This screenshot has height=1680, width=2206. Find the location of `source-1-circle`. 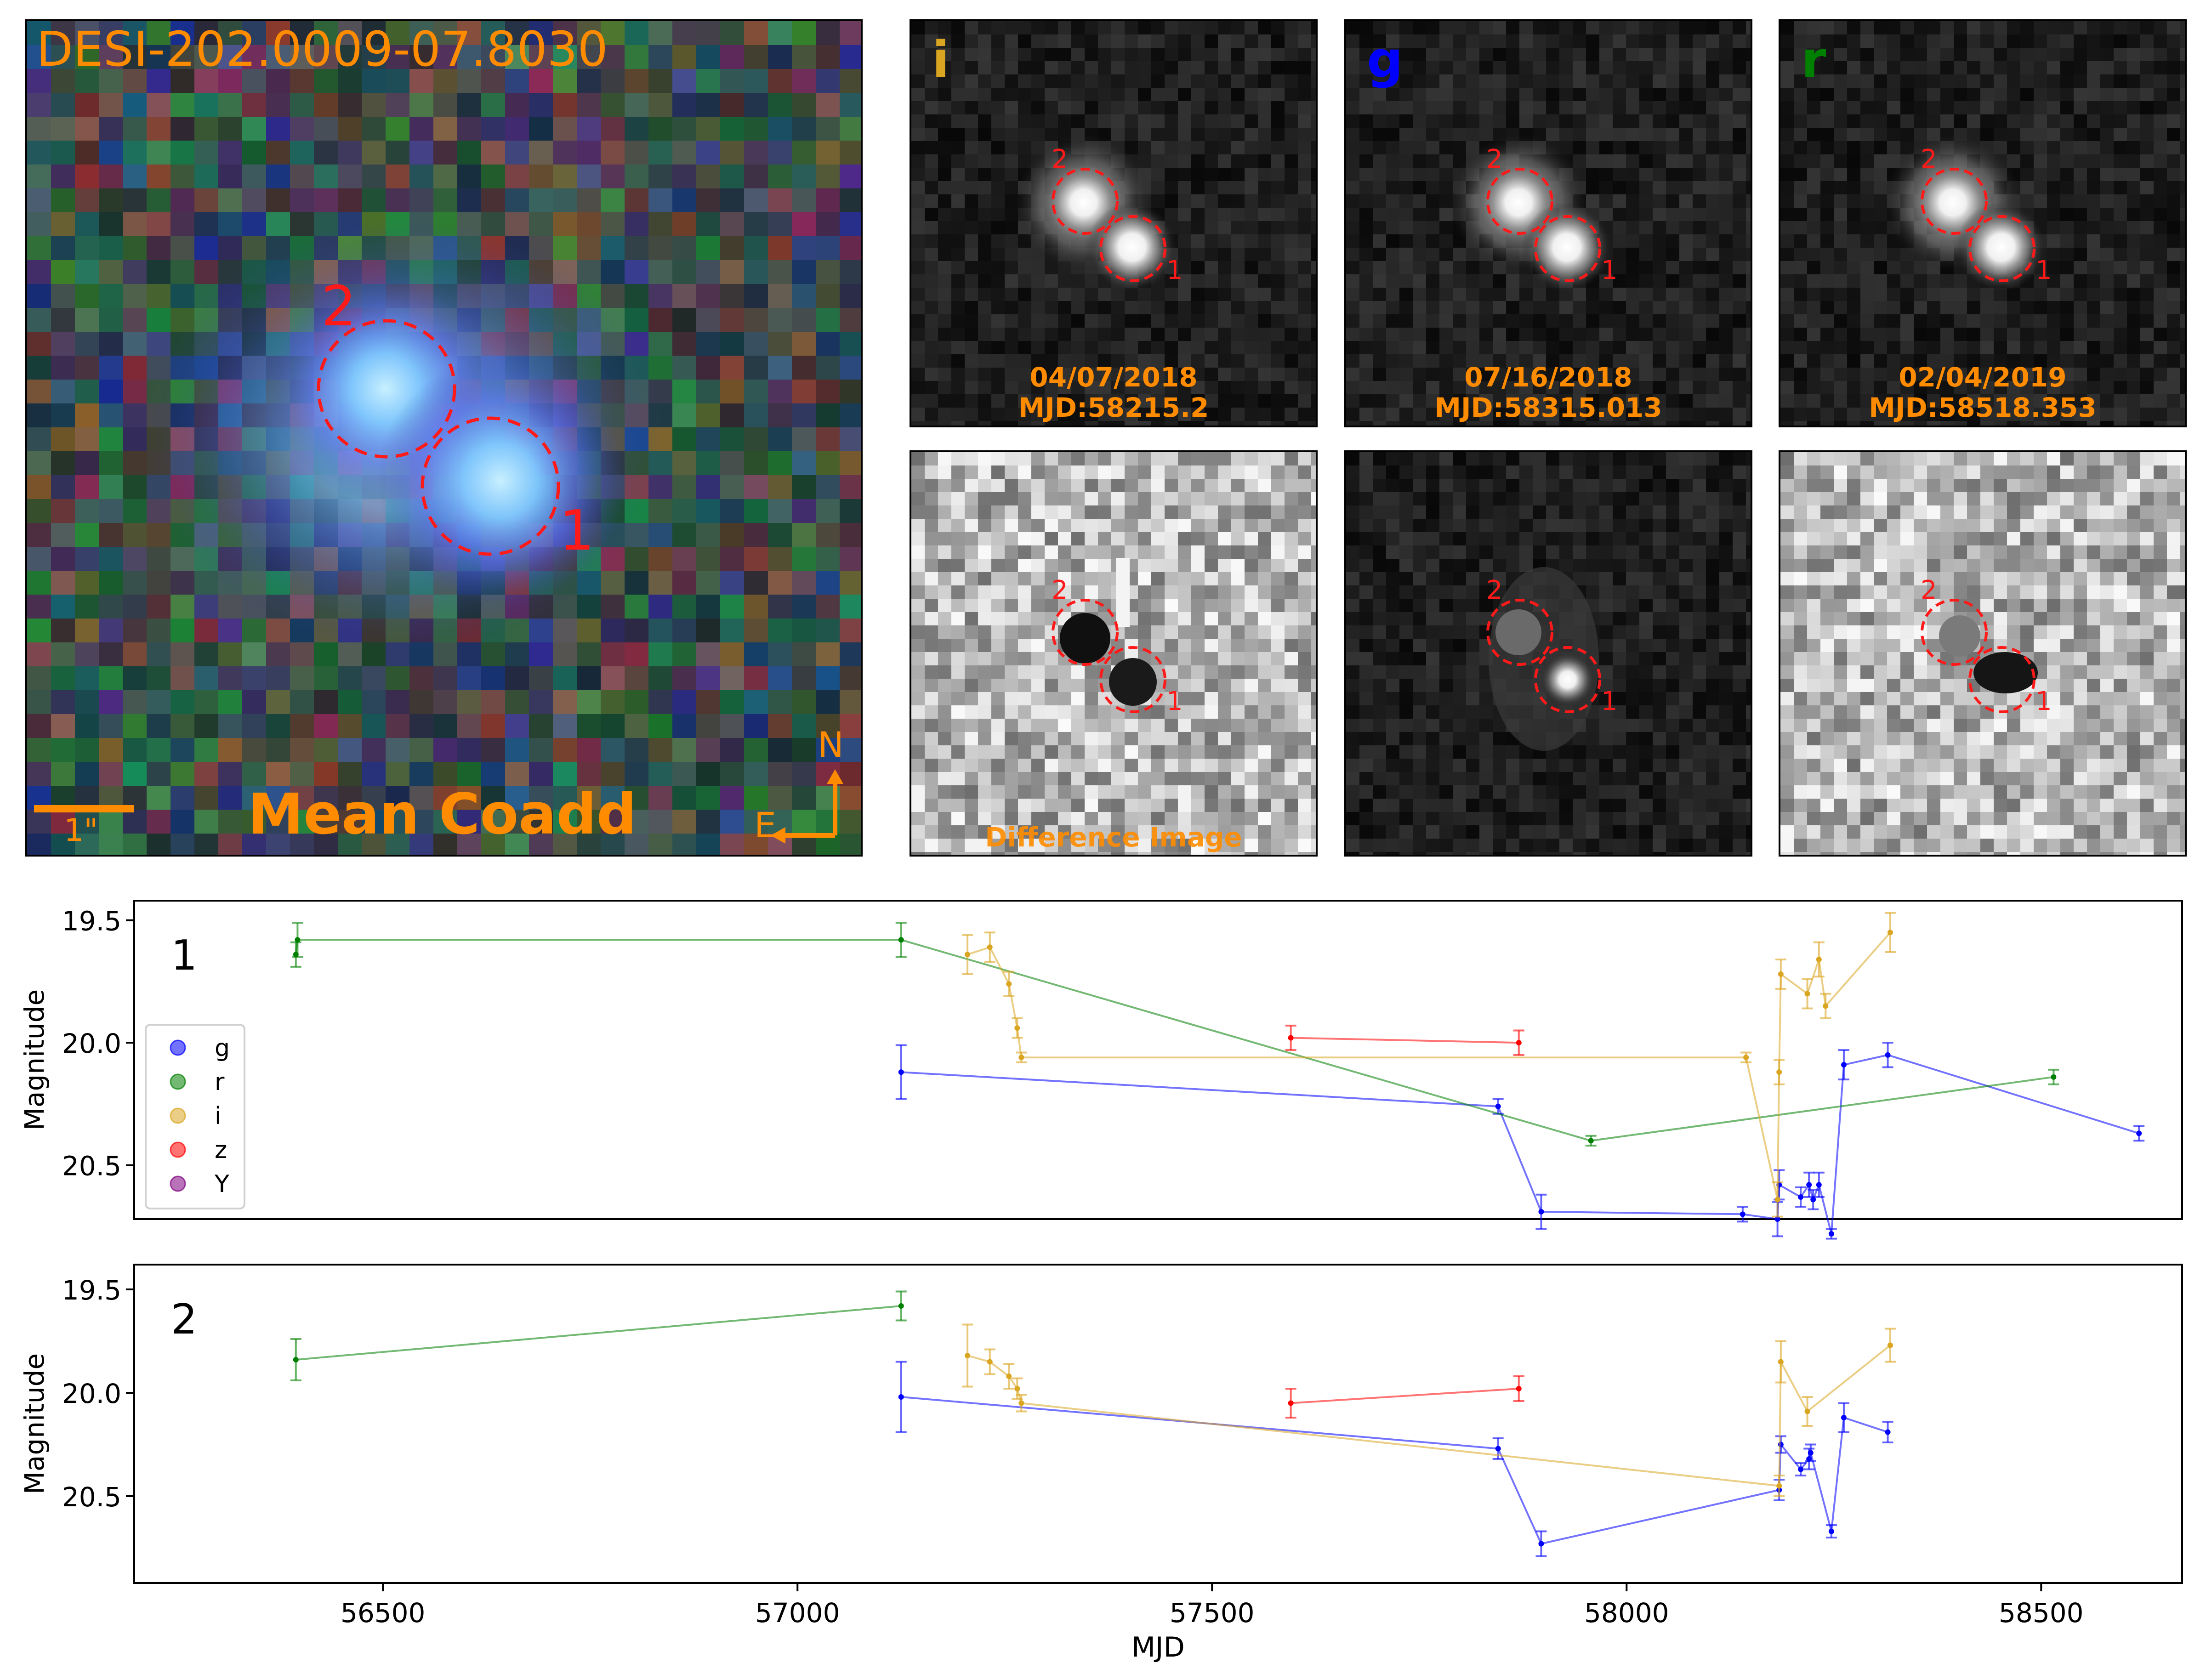

source-1-circle is located at coordinates (491, 486).